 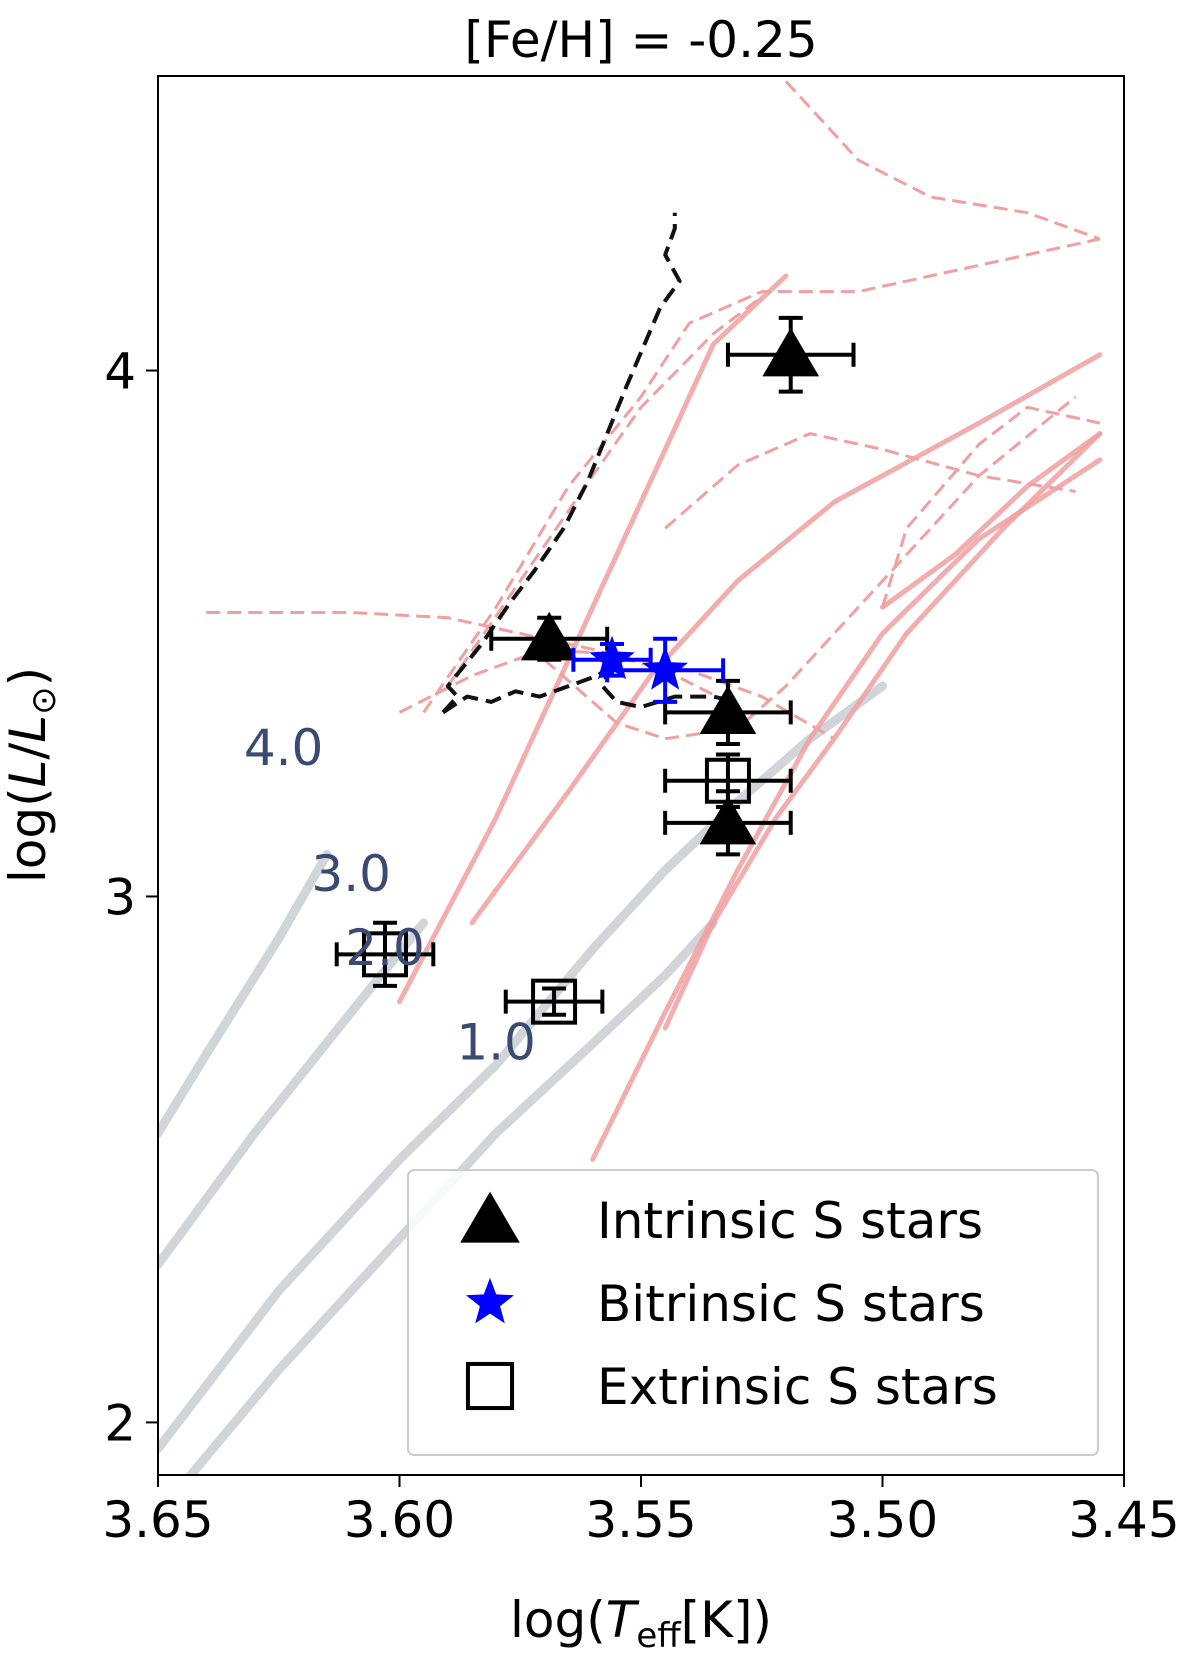 What do you see at coordinates (640, 1520) in the screenshot?
I see `x-tick-label: 3.55` at bounding box center [640, 1520].